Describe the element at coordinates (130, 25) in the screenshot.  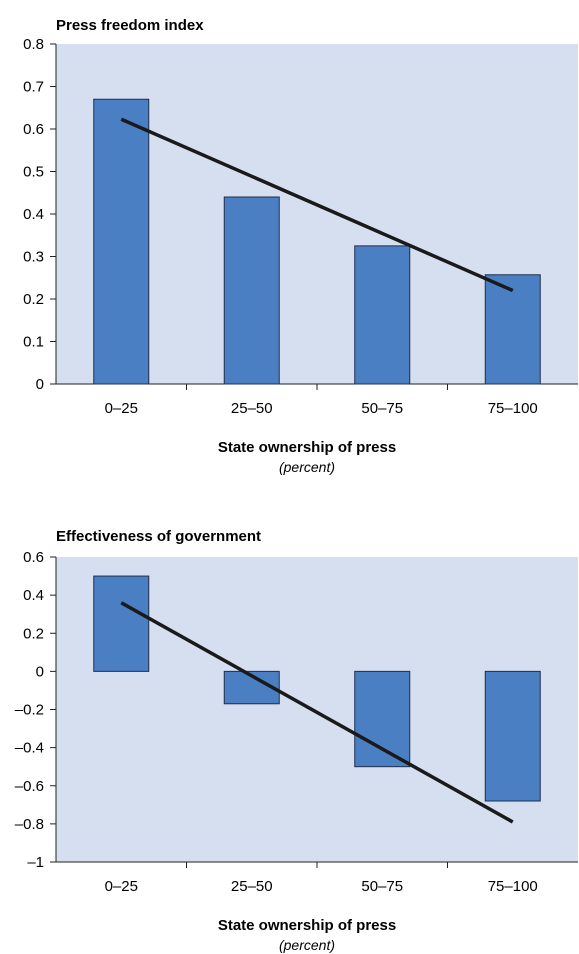
I see `chart-title: Press freedom index` at that location.